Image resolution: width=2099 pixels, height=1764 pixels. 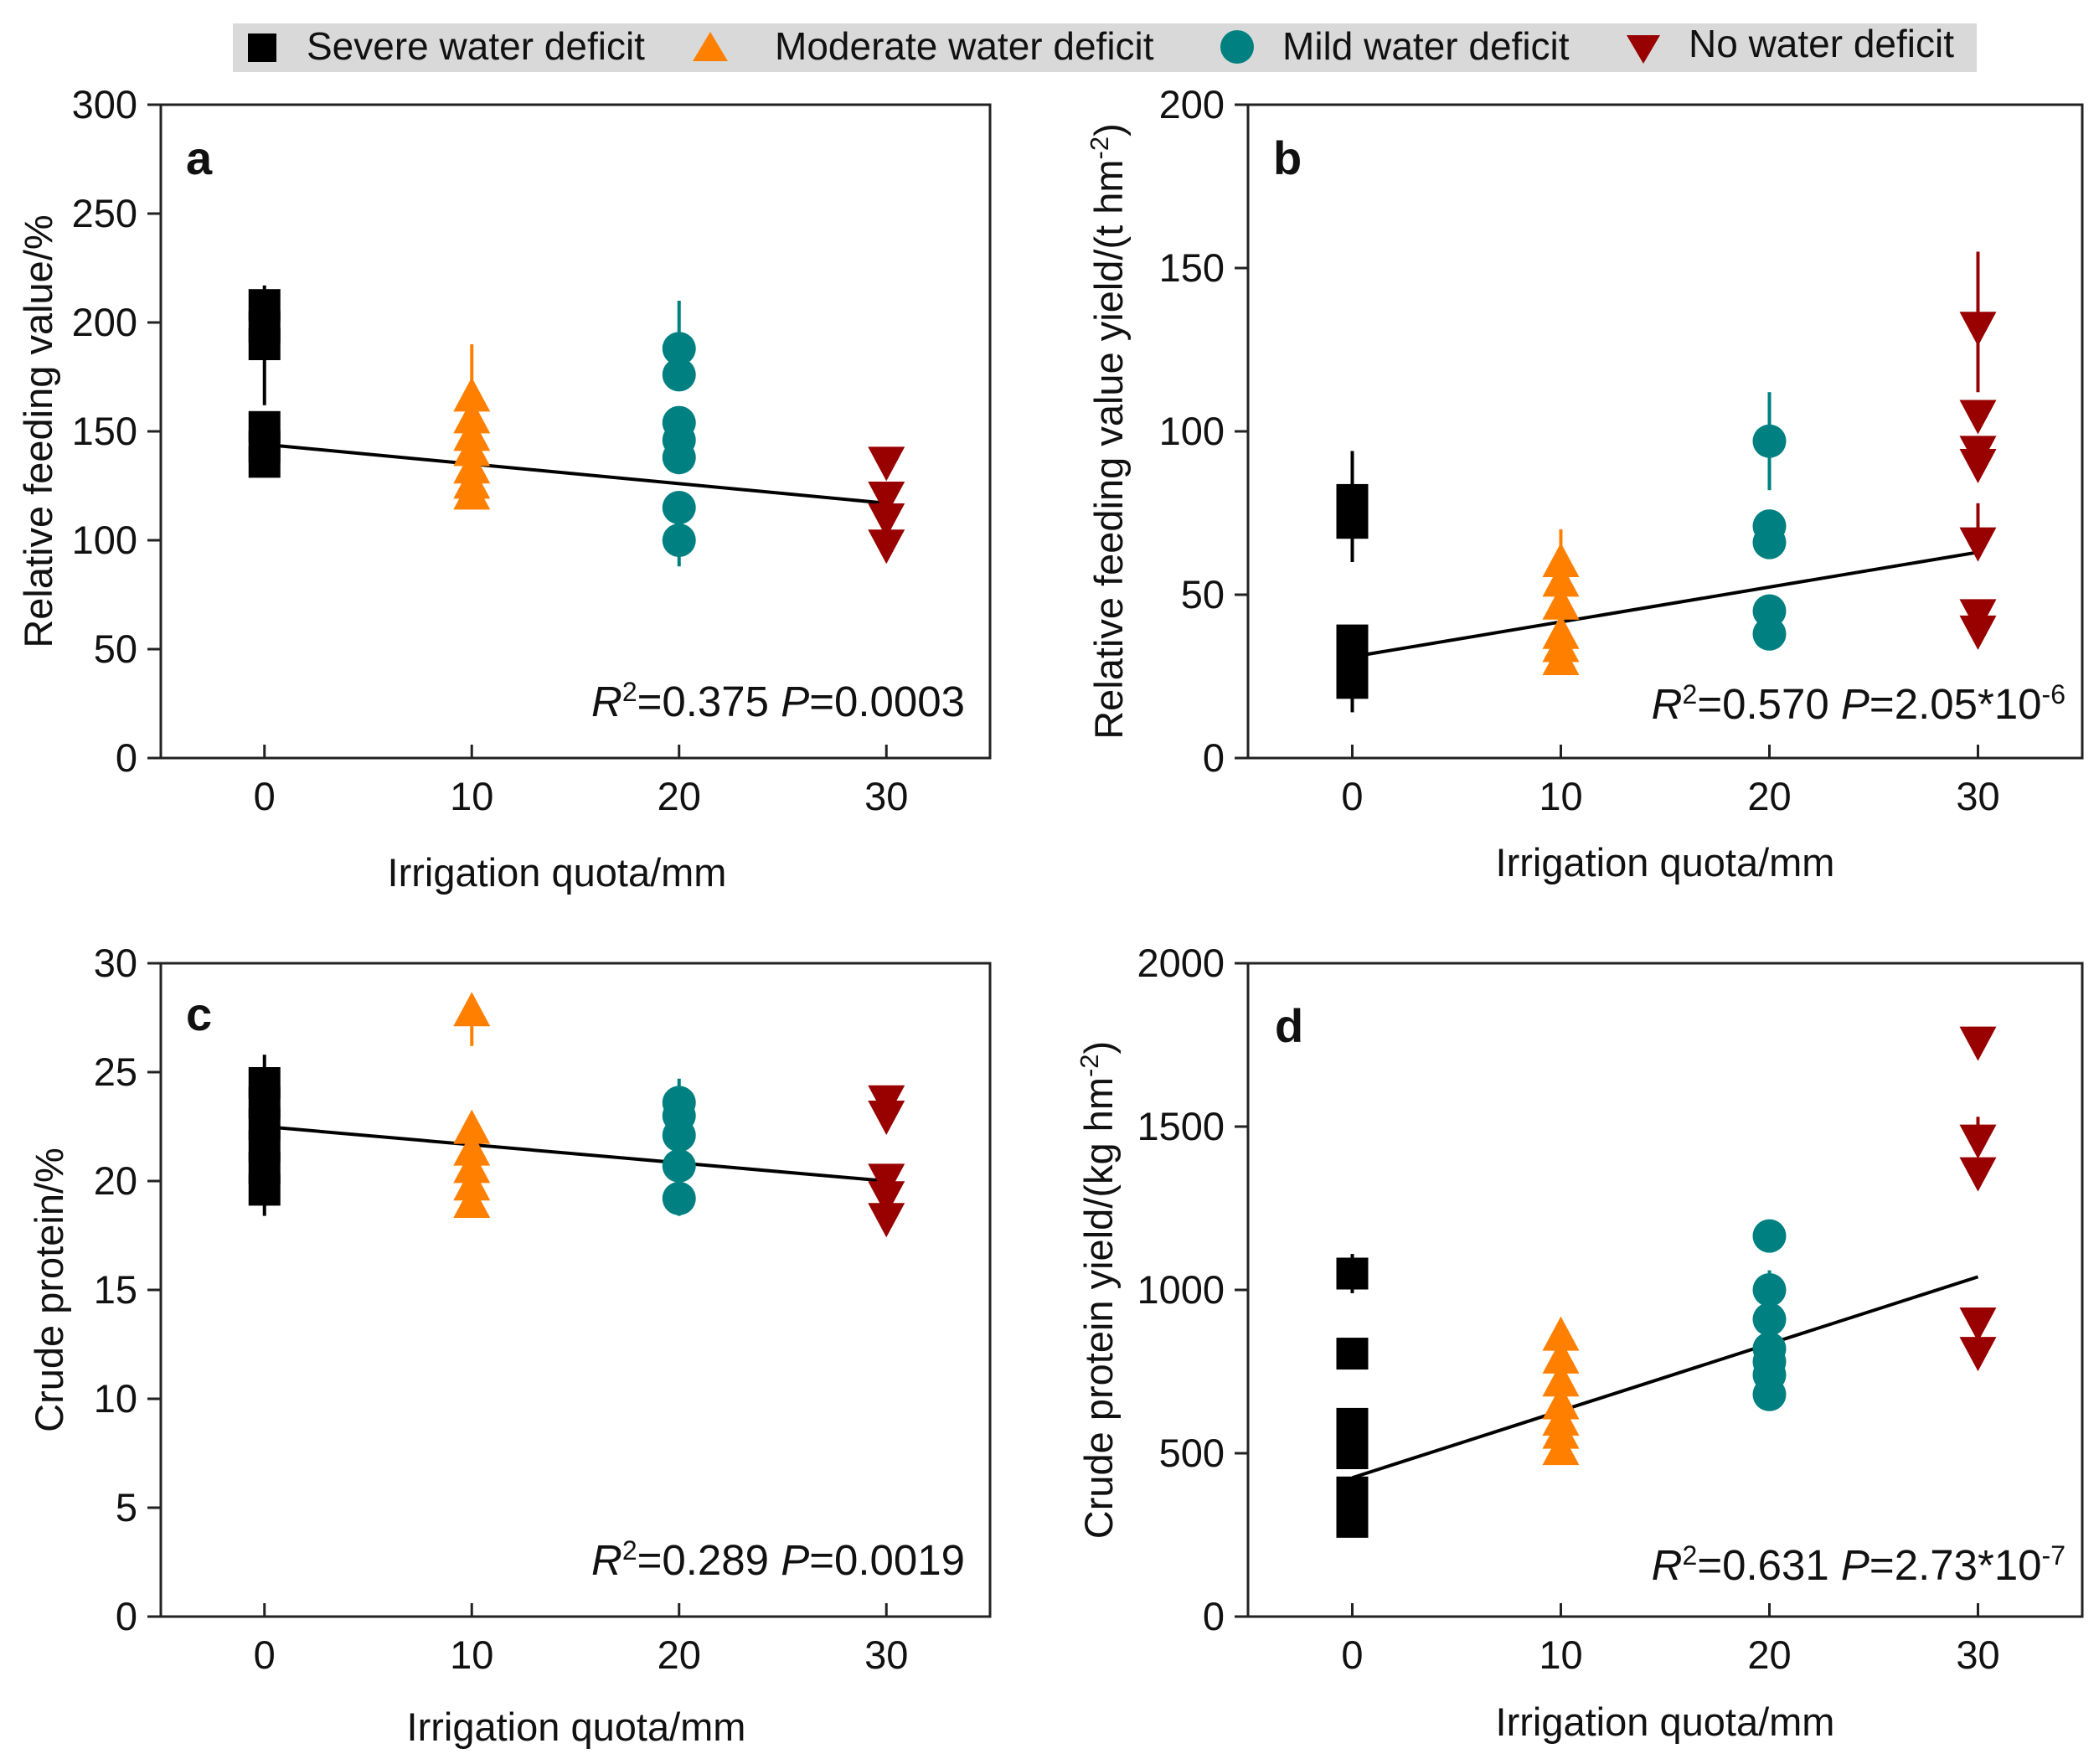 I want to click on stats-annotation: R2=0.375 P=0.0003, so click(x=778, y=701).